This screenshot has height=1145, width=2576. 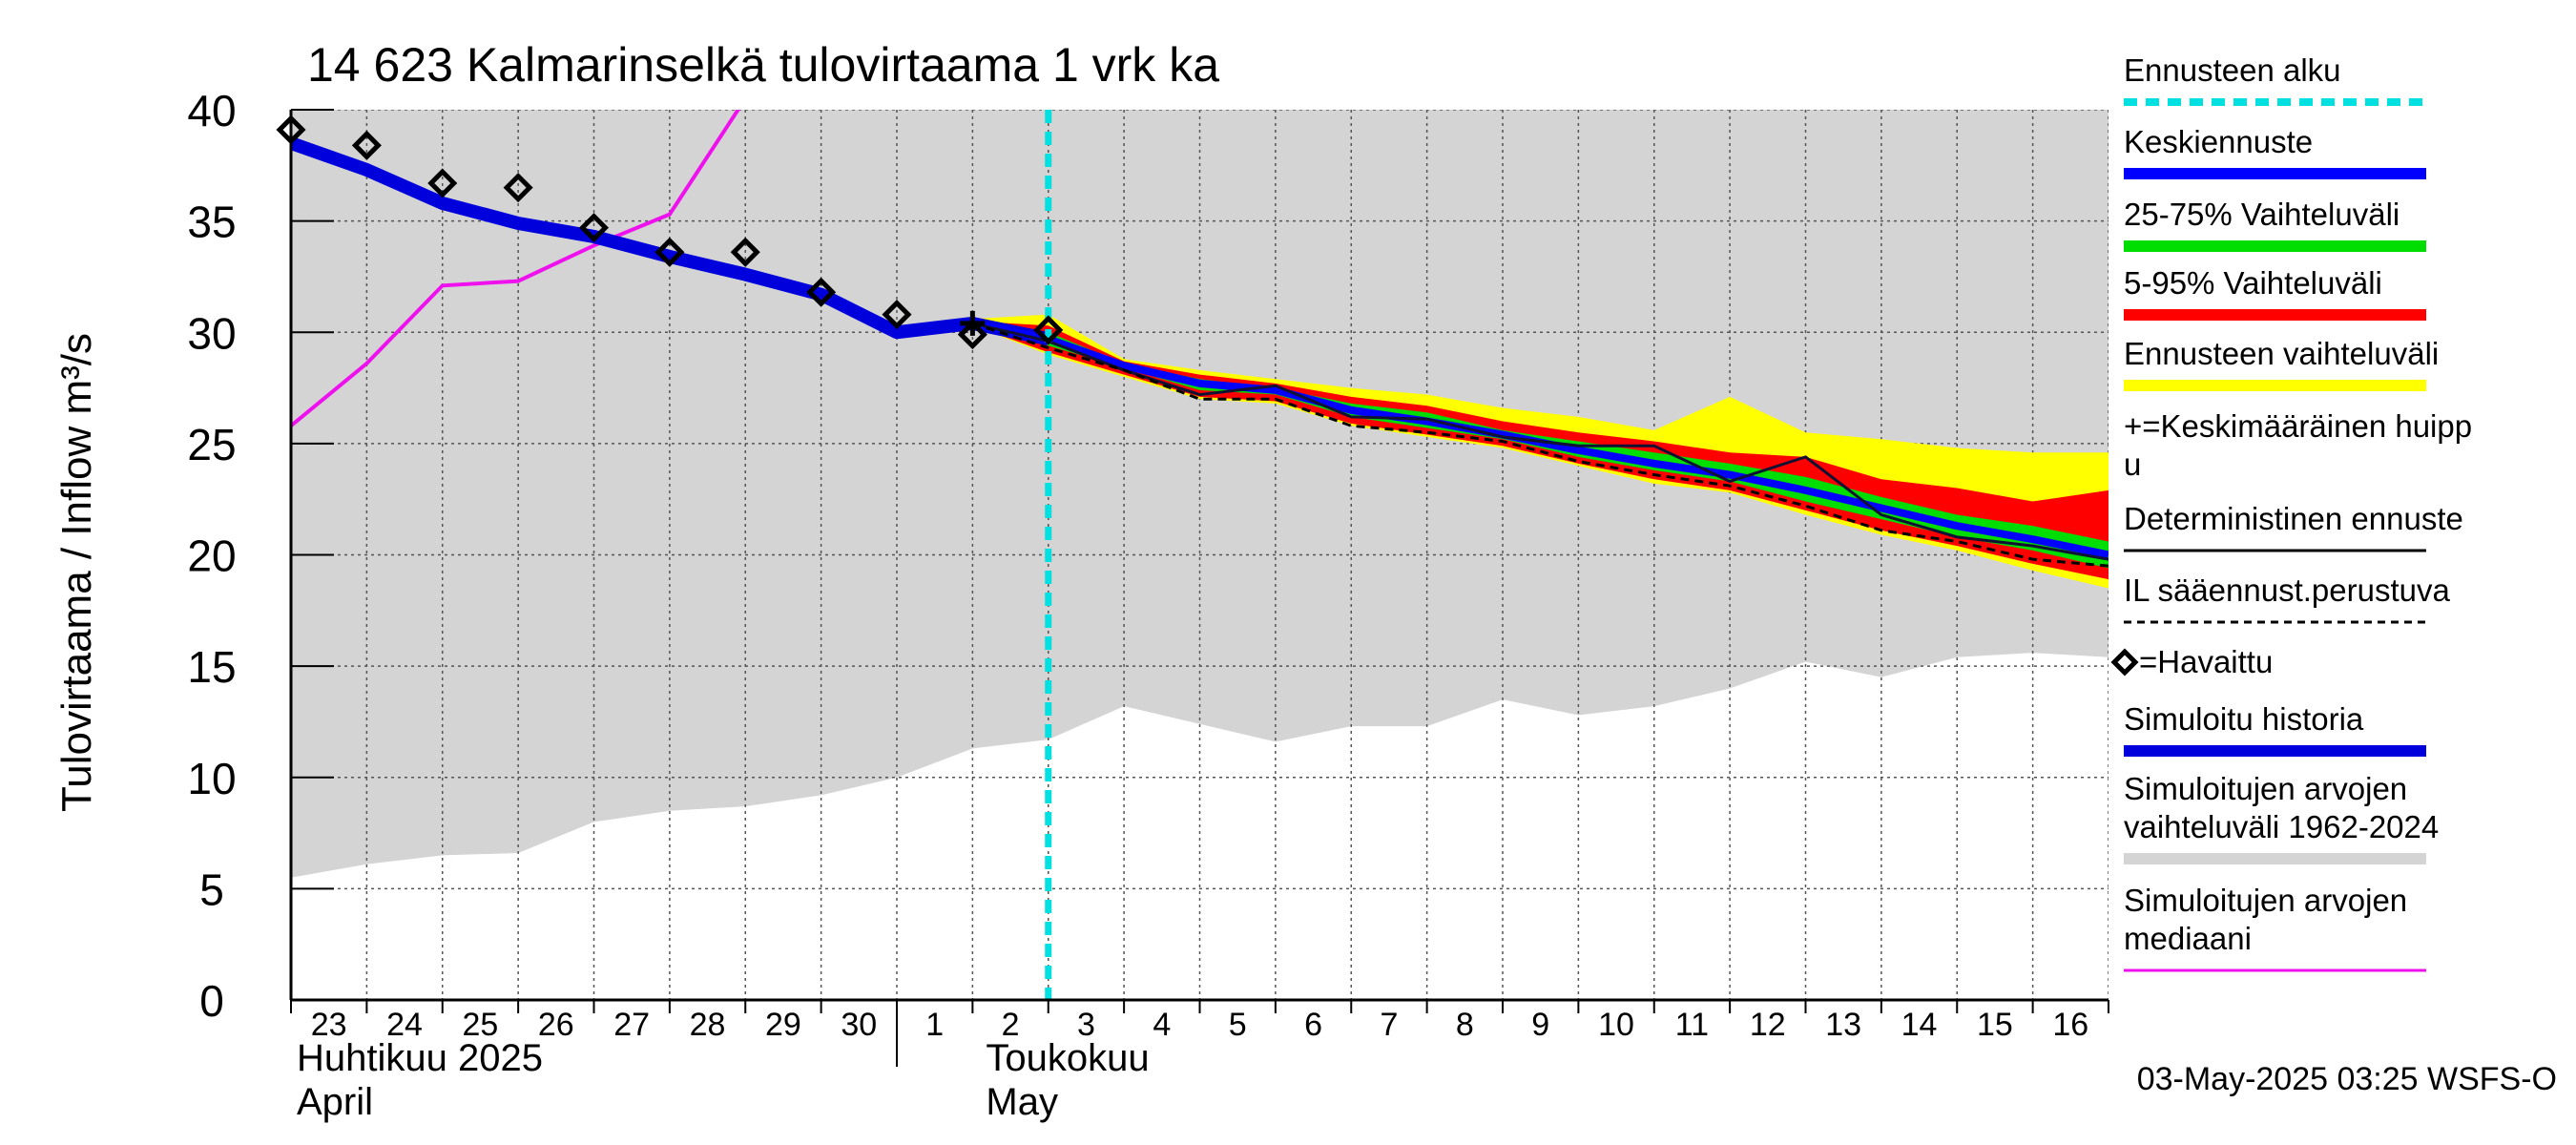 What do you see at coordinates (1313, 1025) in the screenshot?
I see `x-tick-label: 6` at bounding box center [1313, 1025].